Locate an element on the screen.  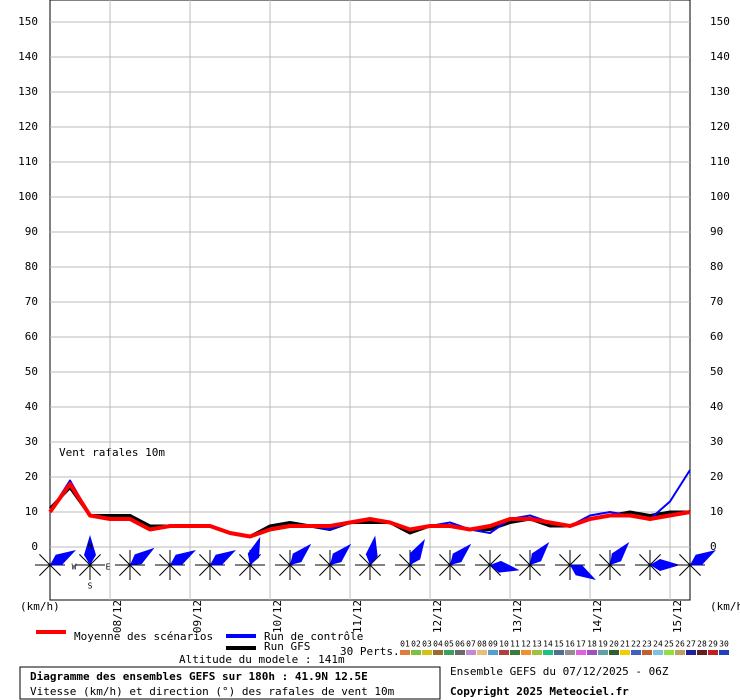
perturbation-label: 13 is located at coordinates (537, 644).